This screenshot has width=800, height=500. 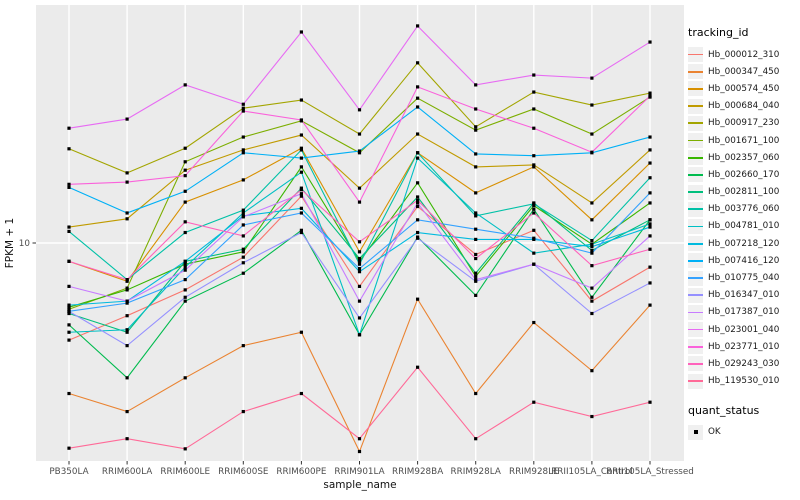 I want to click on quant-key-box, so click(x=695, y=432).